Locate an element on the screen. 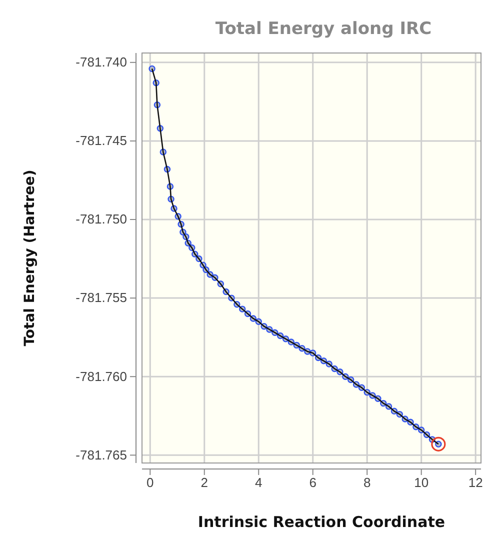 The width and height of the screenshot is (487, 535). x-tick-label: 4 is located at coordinates (258, 482).